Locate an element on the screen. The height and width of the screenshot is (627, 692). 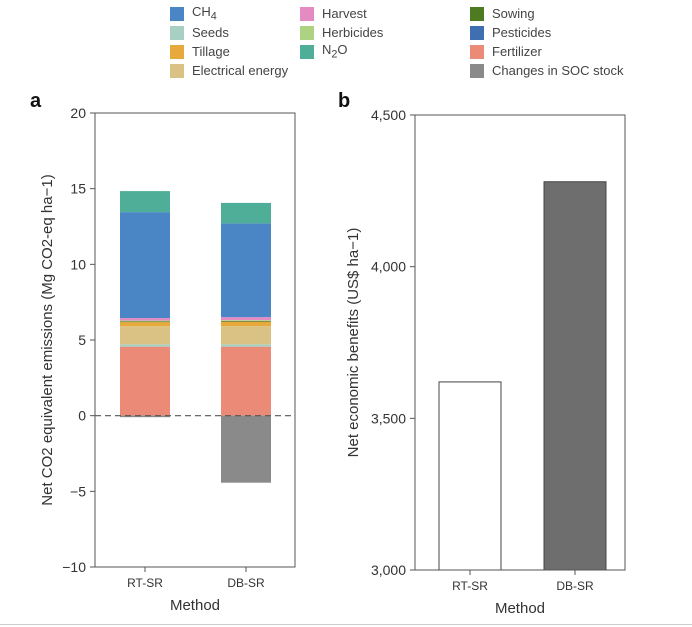
y-tick-label: −5 is located at coordinates (78, 491).